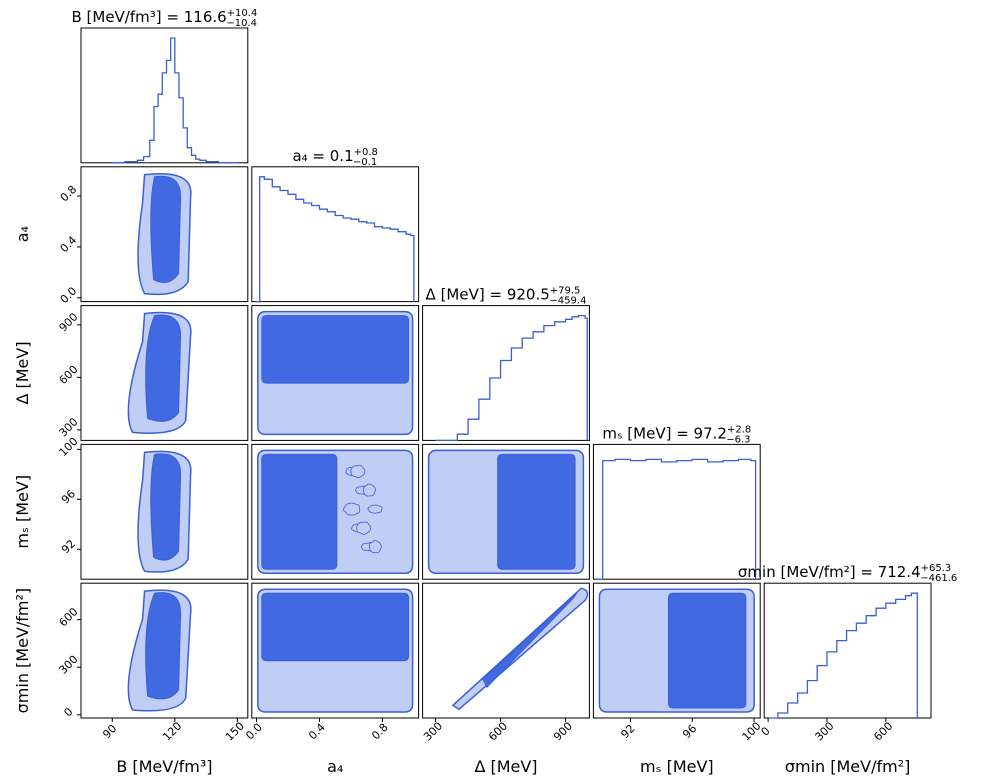 The width and height of the screenshot is (981, 784). What do you see at coordinates (242, 13) in the screenshot?
I see `title-plus: +10.4` at bounding box center [242, 13].